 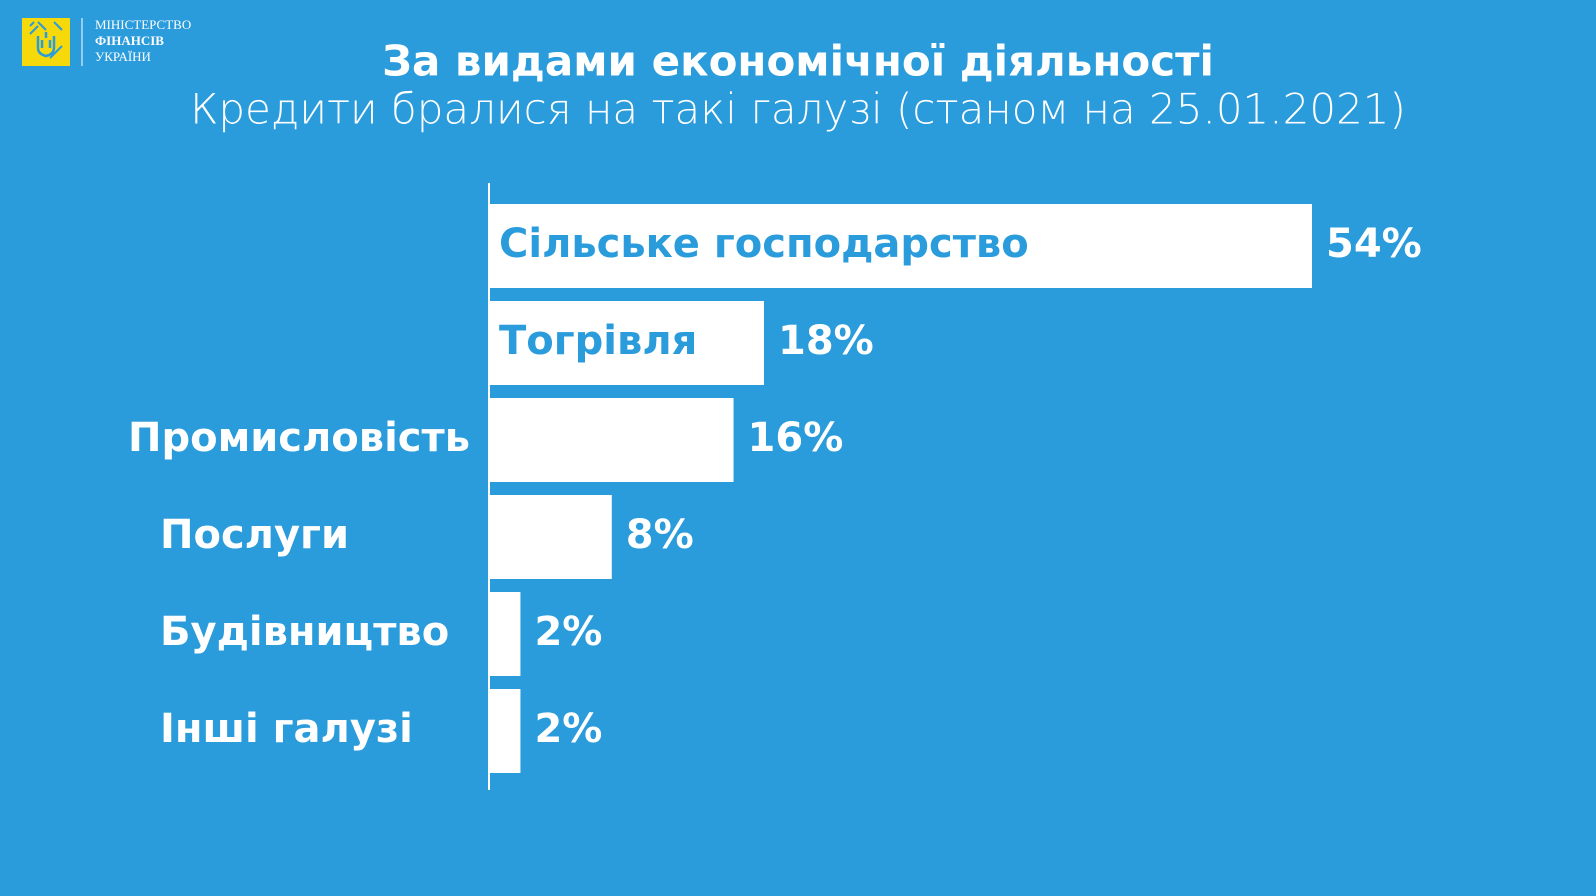 I want to click on logo-stripes, so click(x=46, y=40).